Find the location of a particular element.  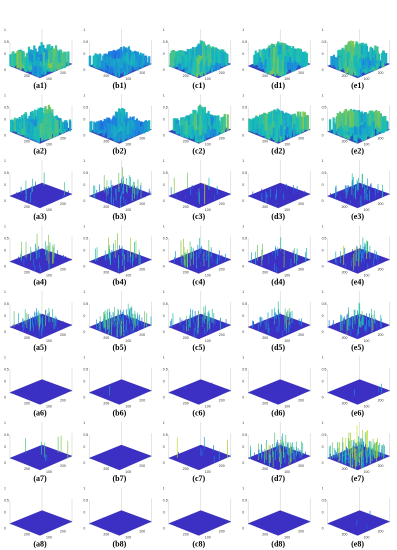

panel-label: (b7) is located at coordinates (120, 478).